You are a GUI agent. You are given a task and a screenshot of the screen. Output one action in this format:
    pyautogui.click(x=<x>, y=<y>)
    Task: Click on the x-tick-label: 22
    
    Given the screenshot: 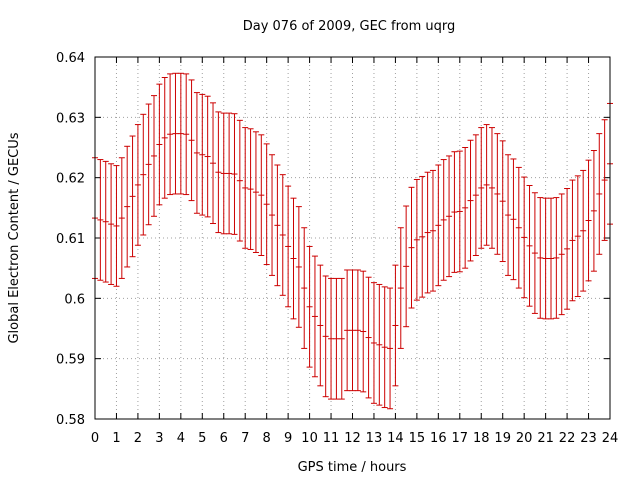 What is the action you would take?
    pyautogui.click(x=567, y=438)
    